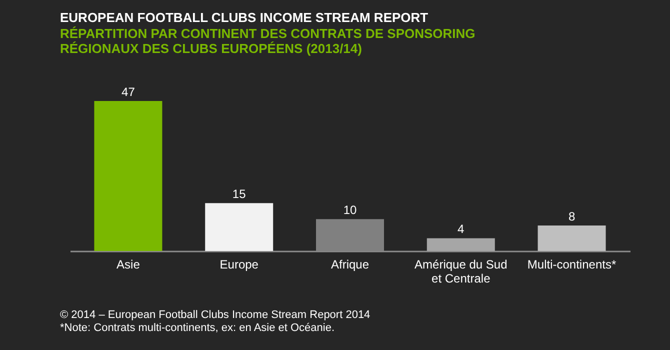 This screenshot has height=350, width=670. I want to click on data-label: 4, so click(461, 229).